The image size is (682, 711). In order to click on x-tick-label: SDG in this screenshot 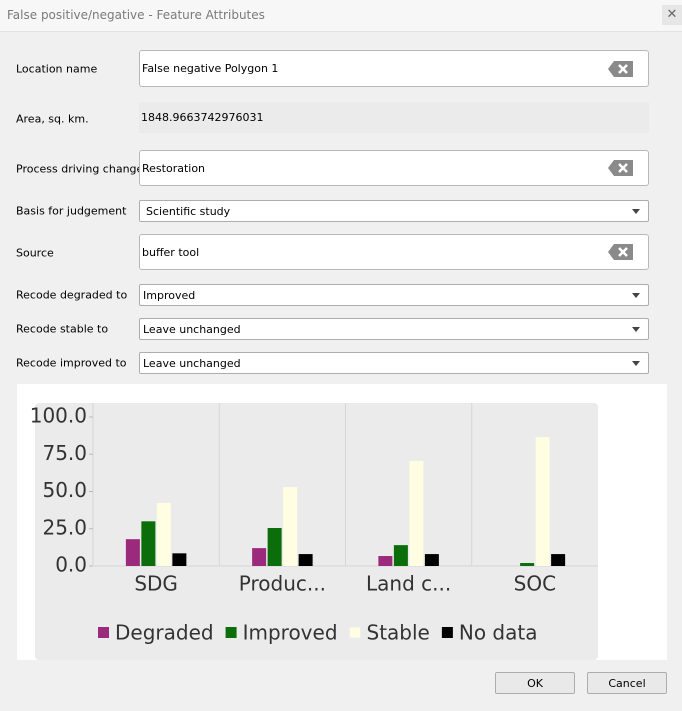, I will do `click(156, 584)`.